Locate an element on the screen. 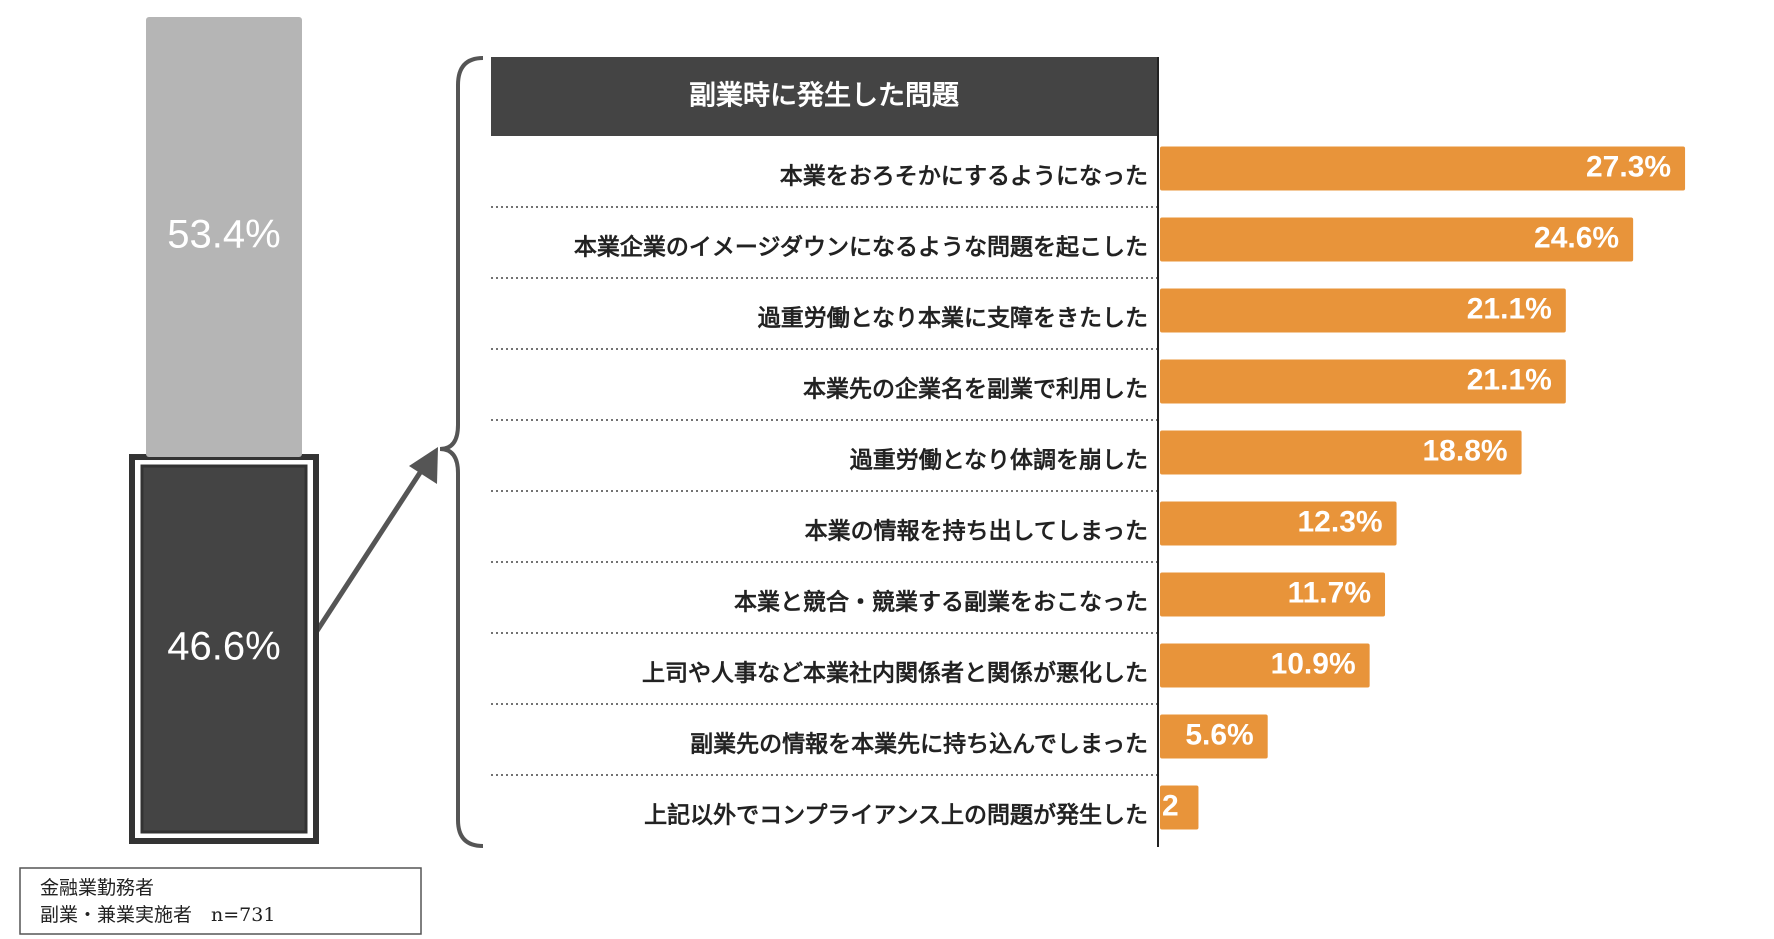  brace is located at coordinates (461, 452).